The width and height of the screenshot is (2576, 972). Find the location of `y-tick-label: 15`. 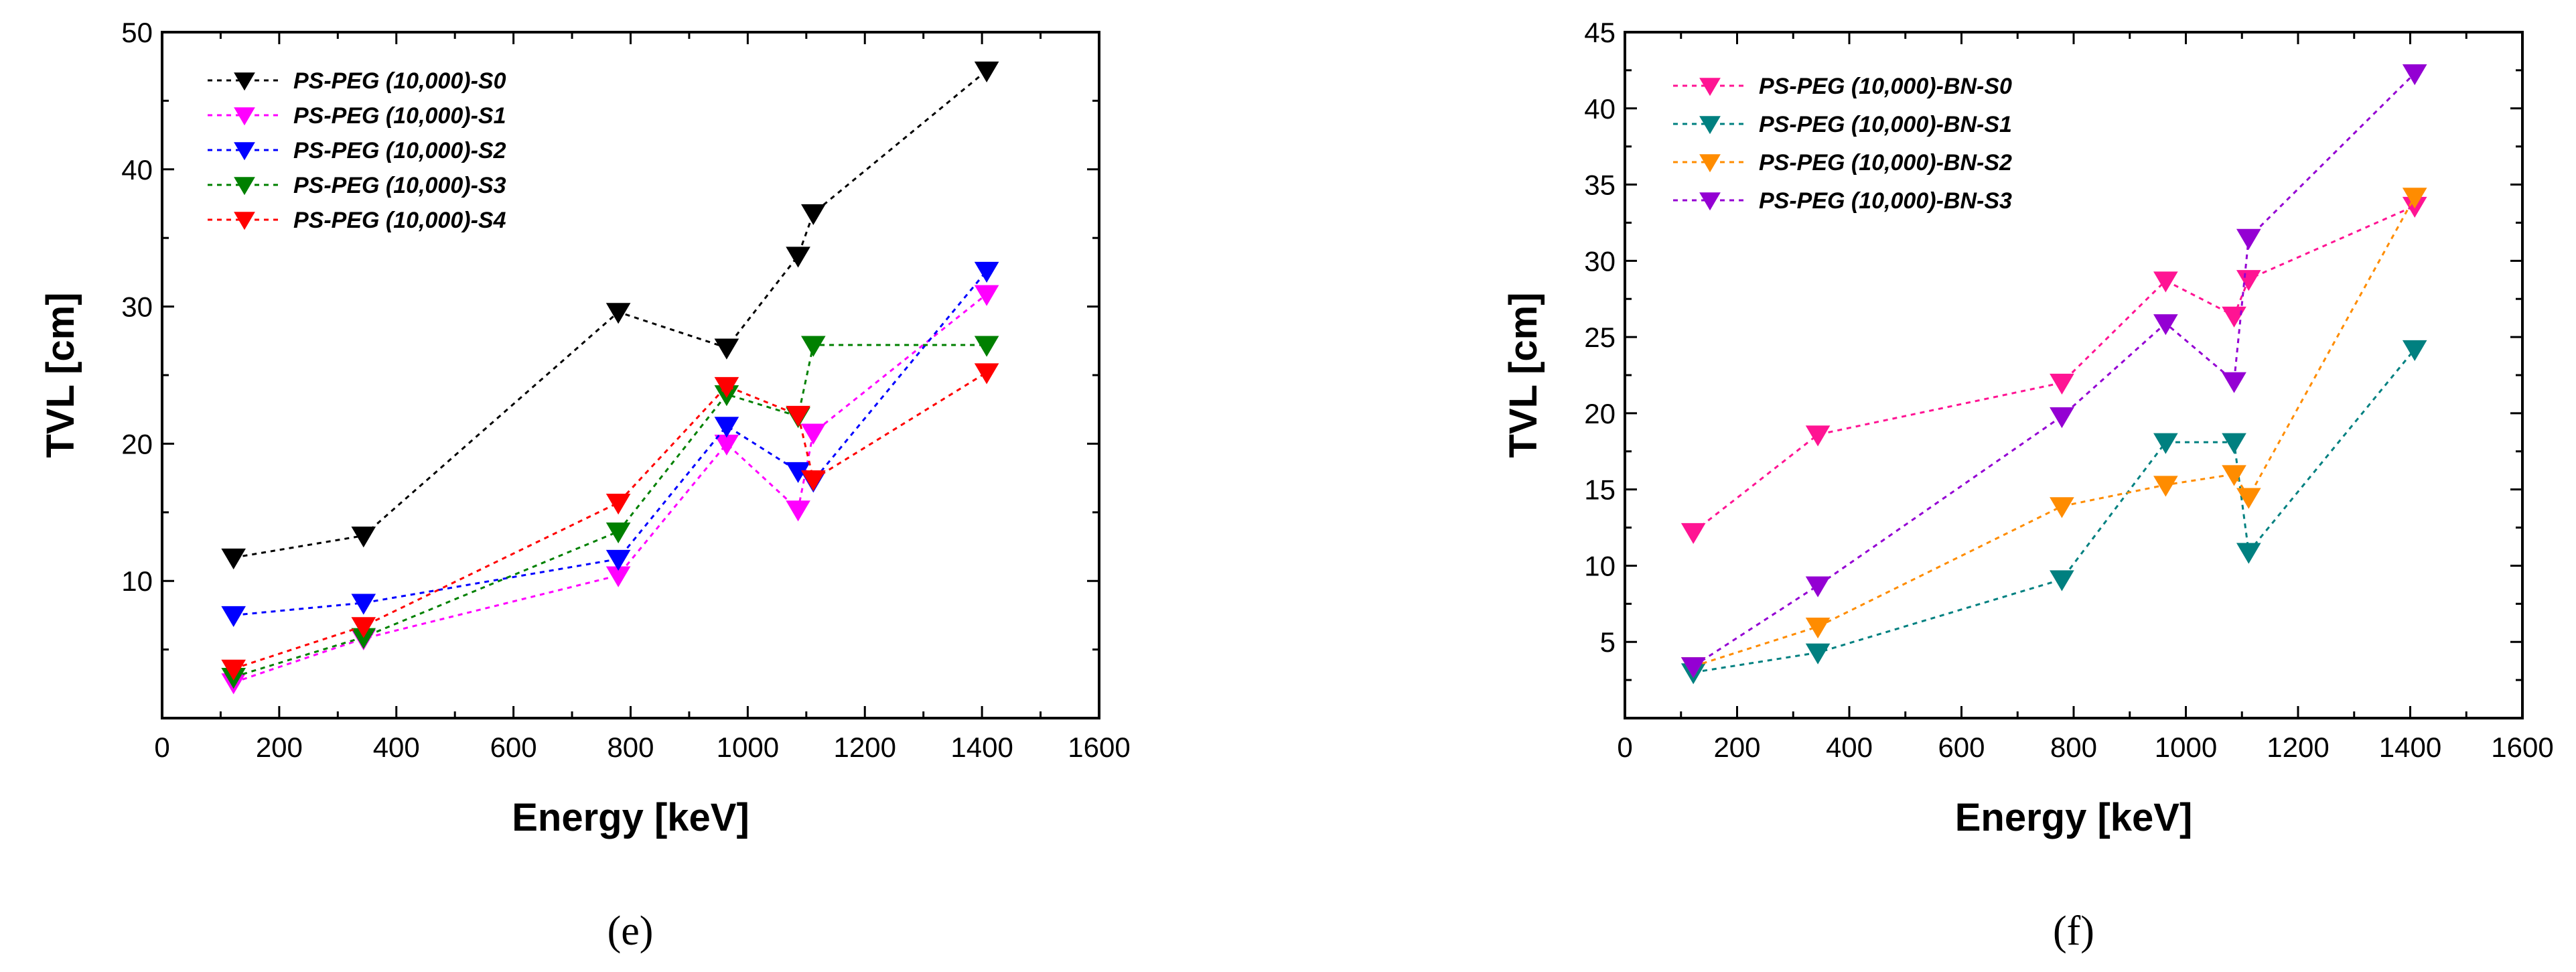

y-tick-label: 15 is located at coordinates (1600, 490).